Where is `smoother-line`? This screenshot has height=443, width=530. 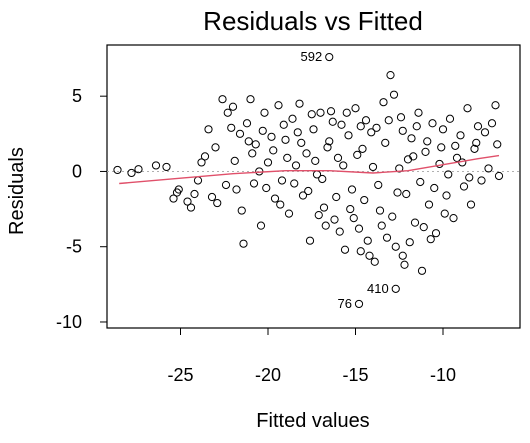 smoother-line is located at coordinates (309, 169).